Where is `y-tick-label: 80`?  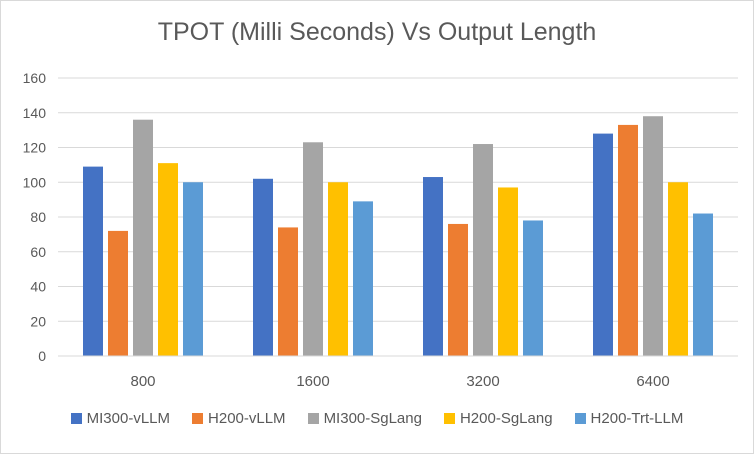
y-tick-label: 80 is located at coordinates (38, 217).